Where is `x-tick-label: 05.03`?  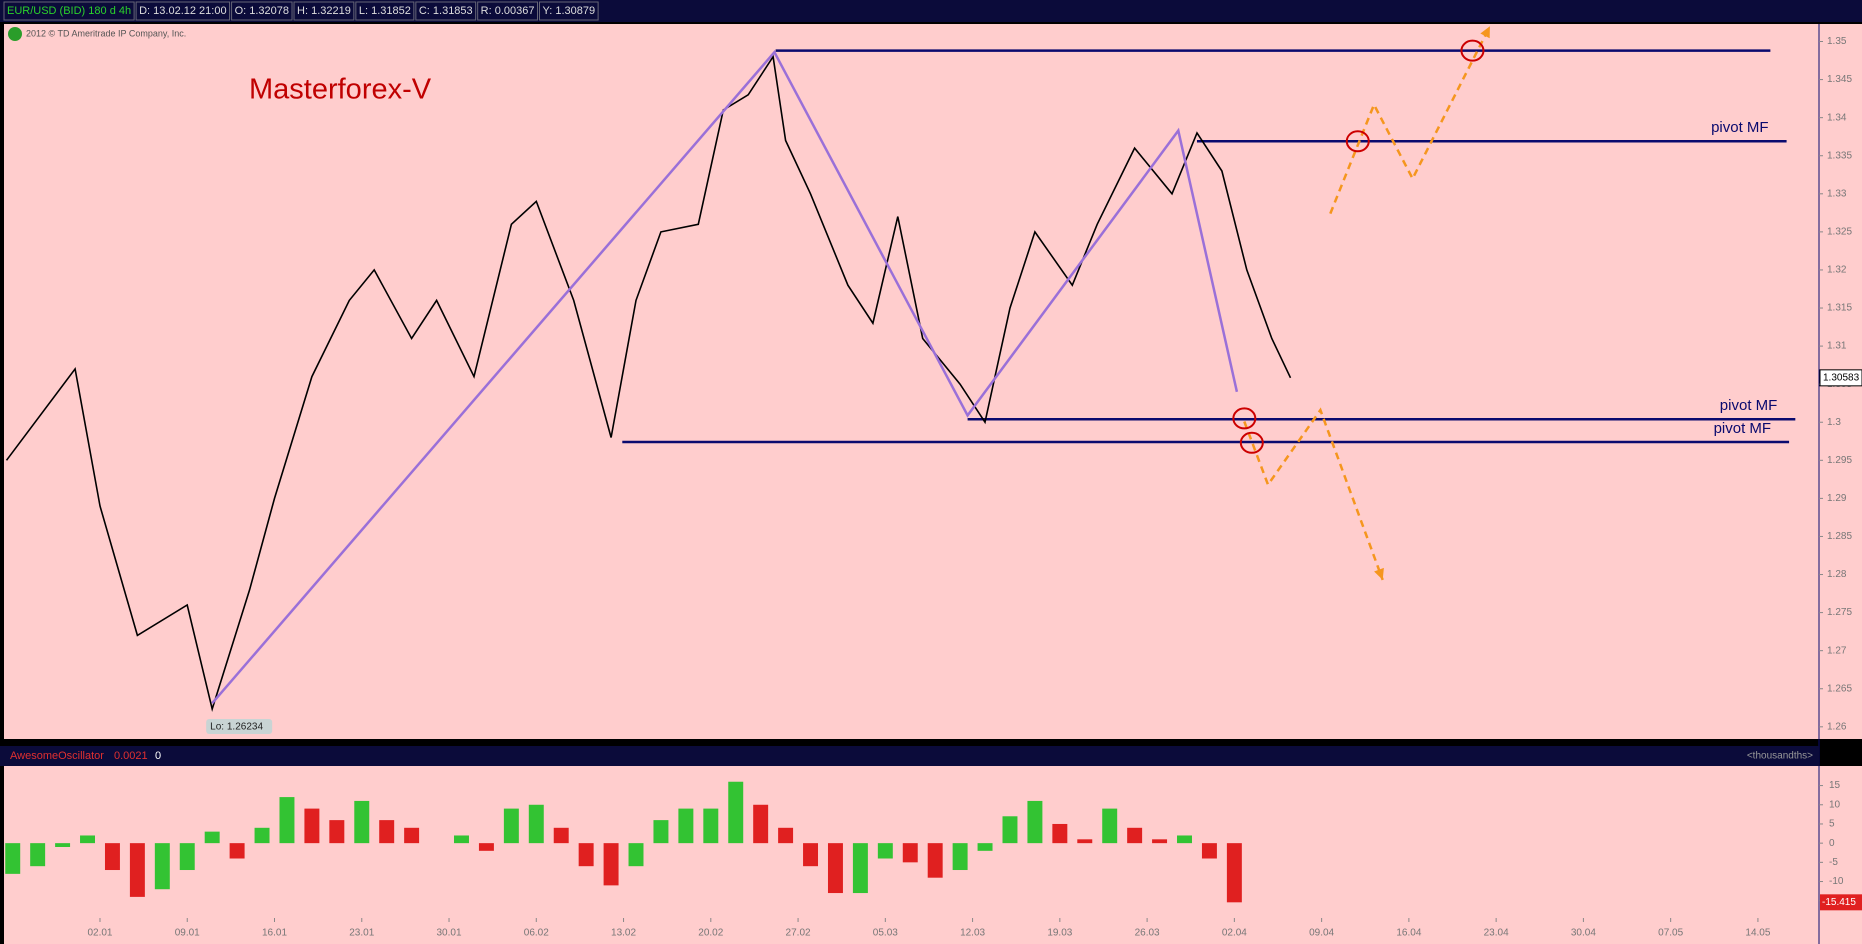
x-tick-label: 05.03 is located at coordinates (885, 933).